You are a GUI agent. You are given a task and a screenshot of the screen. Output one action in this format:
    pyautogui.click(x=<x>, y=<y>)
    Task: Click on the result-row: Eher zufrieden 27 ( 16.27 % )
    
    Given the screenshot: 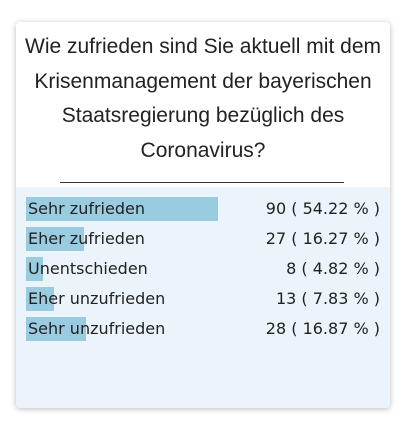 What is the action you would take?
    pyautogui.click(x=203, y=239)
    